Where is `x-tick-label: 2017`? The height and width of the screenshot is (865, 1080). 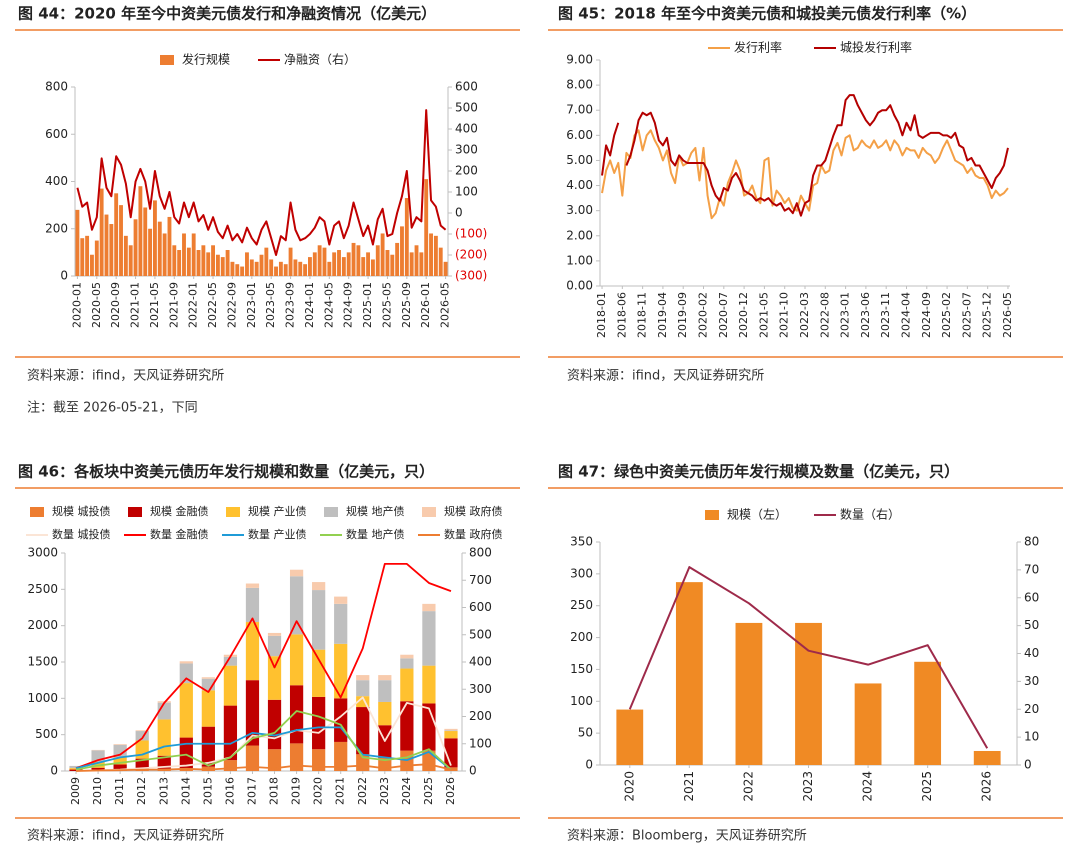 x-tick-label: 2017 is located at coordinates (251, 791).